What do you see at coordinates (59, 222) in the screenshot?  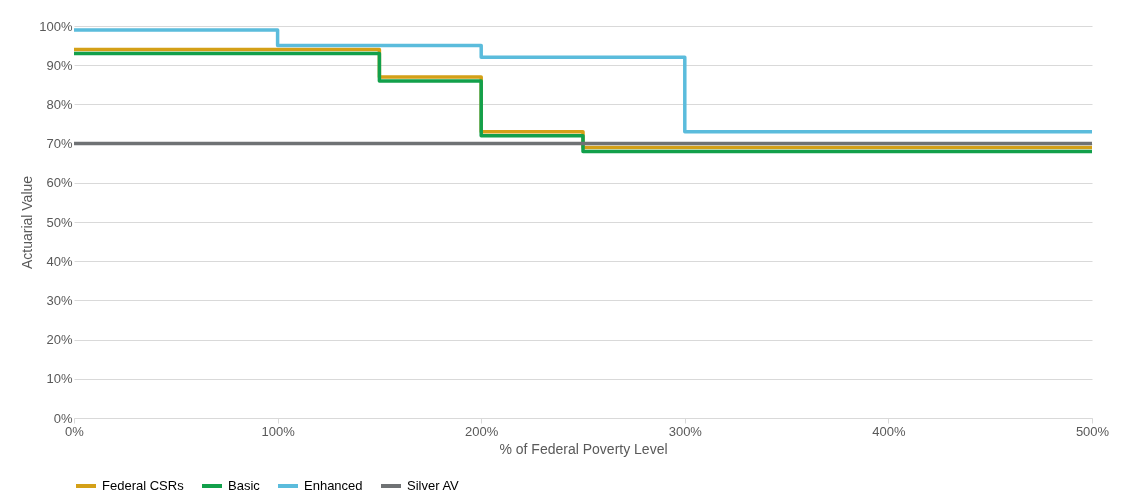 I see `y-tick-label: 50%` at bounding box center [59, 222].